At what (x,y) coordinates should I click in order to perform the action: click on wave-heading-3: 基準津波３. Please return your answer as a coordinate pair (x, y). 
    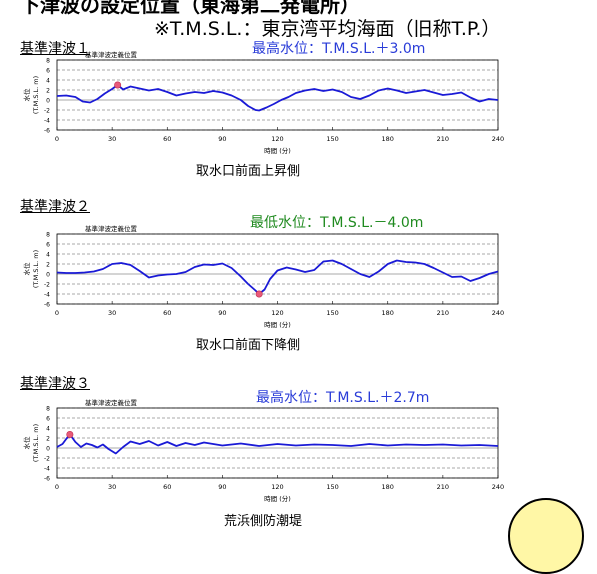
    Looking at the image, I should click on (55, 384).